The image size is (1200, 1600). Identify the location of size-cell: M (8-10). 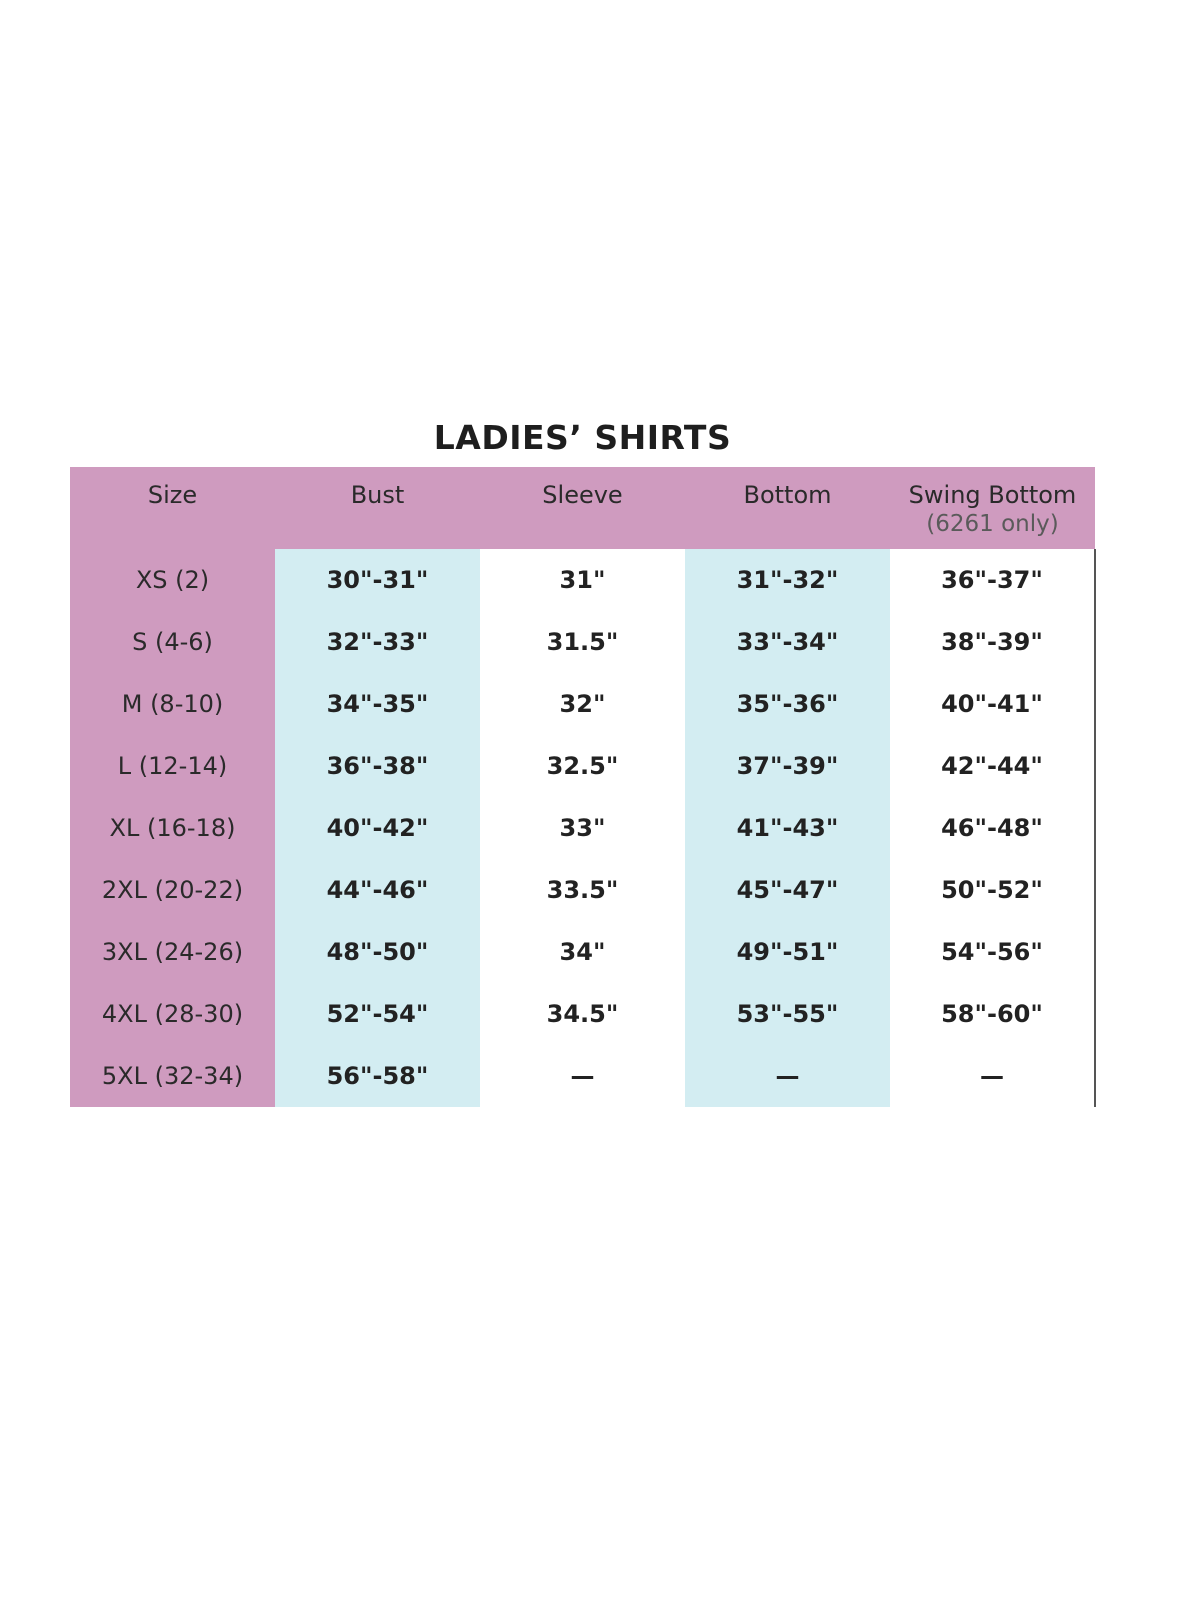
(172, 704).